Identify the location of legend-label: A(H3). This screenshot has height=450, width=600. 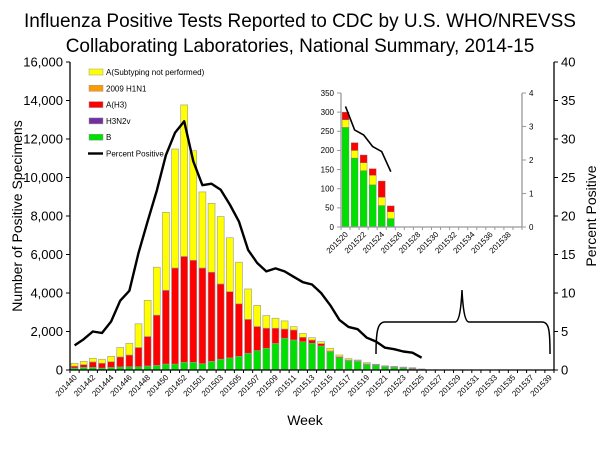
(116, 105).